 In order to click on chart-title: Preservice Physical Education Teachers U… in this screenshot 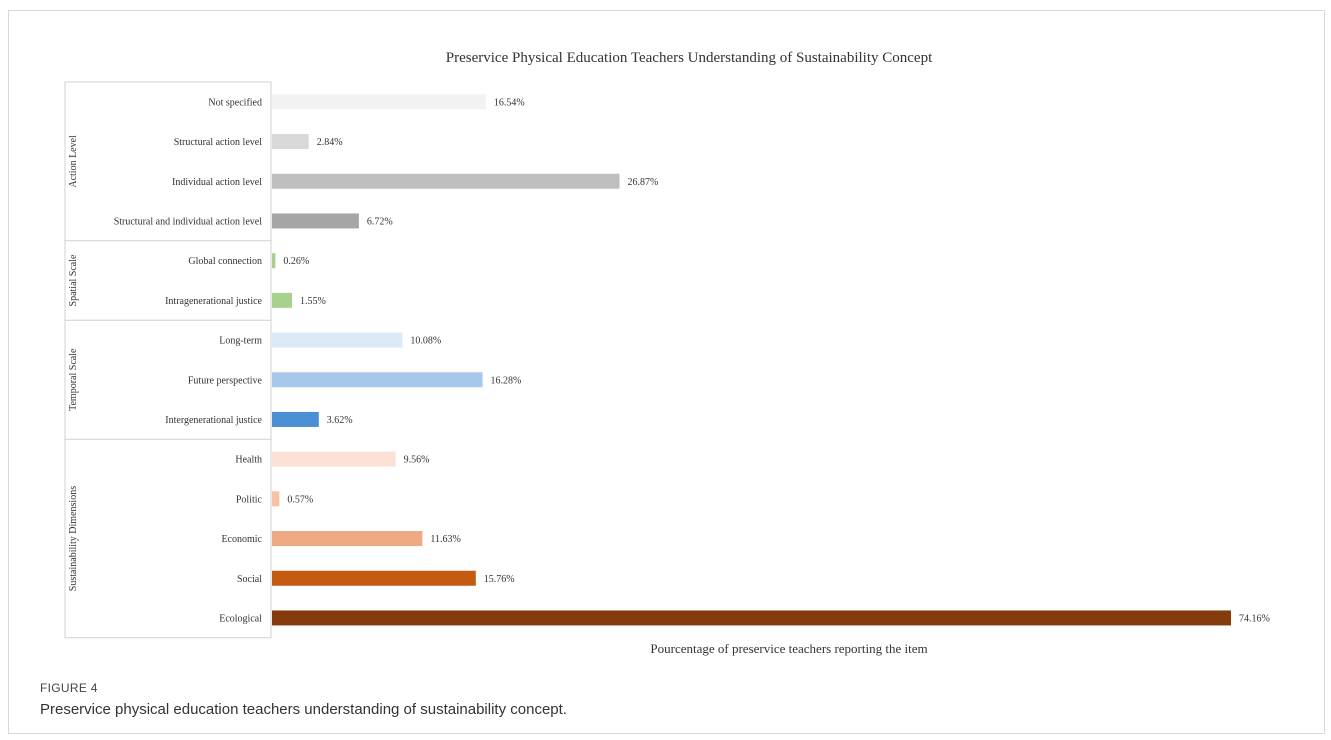, I will do `click(689, 58)`.